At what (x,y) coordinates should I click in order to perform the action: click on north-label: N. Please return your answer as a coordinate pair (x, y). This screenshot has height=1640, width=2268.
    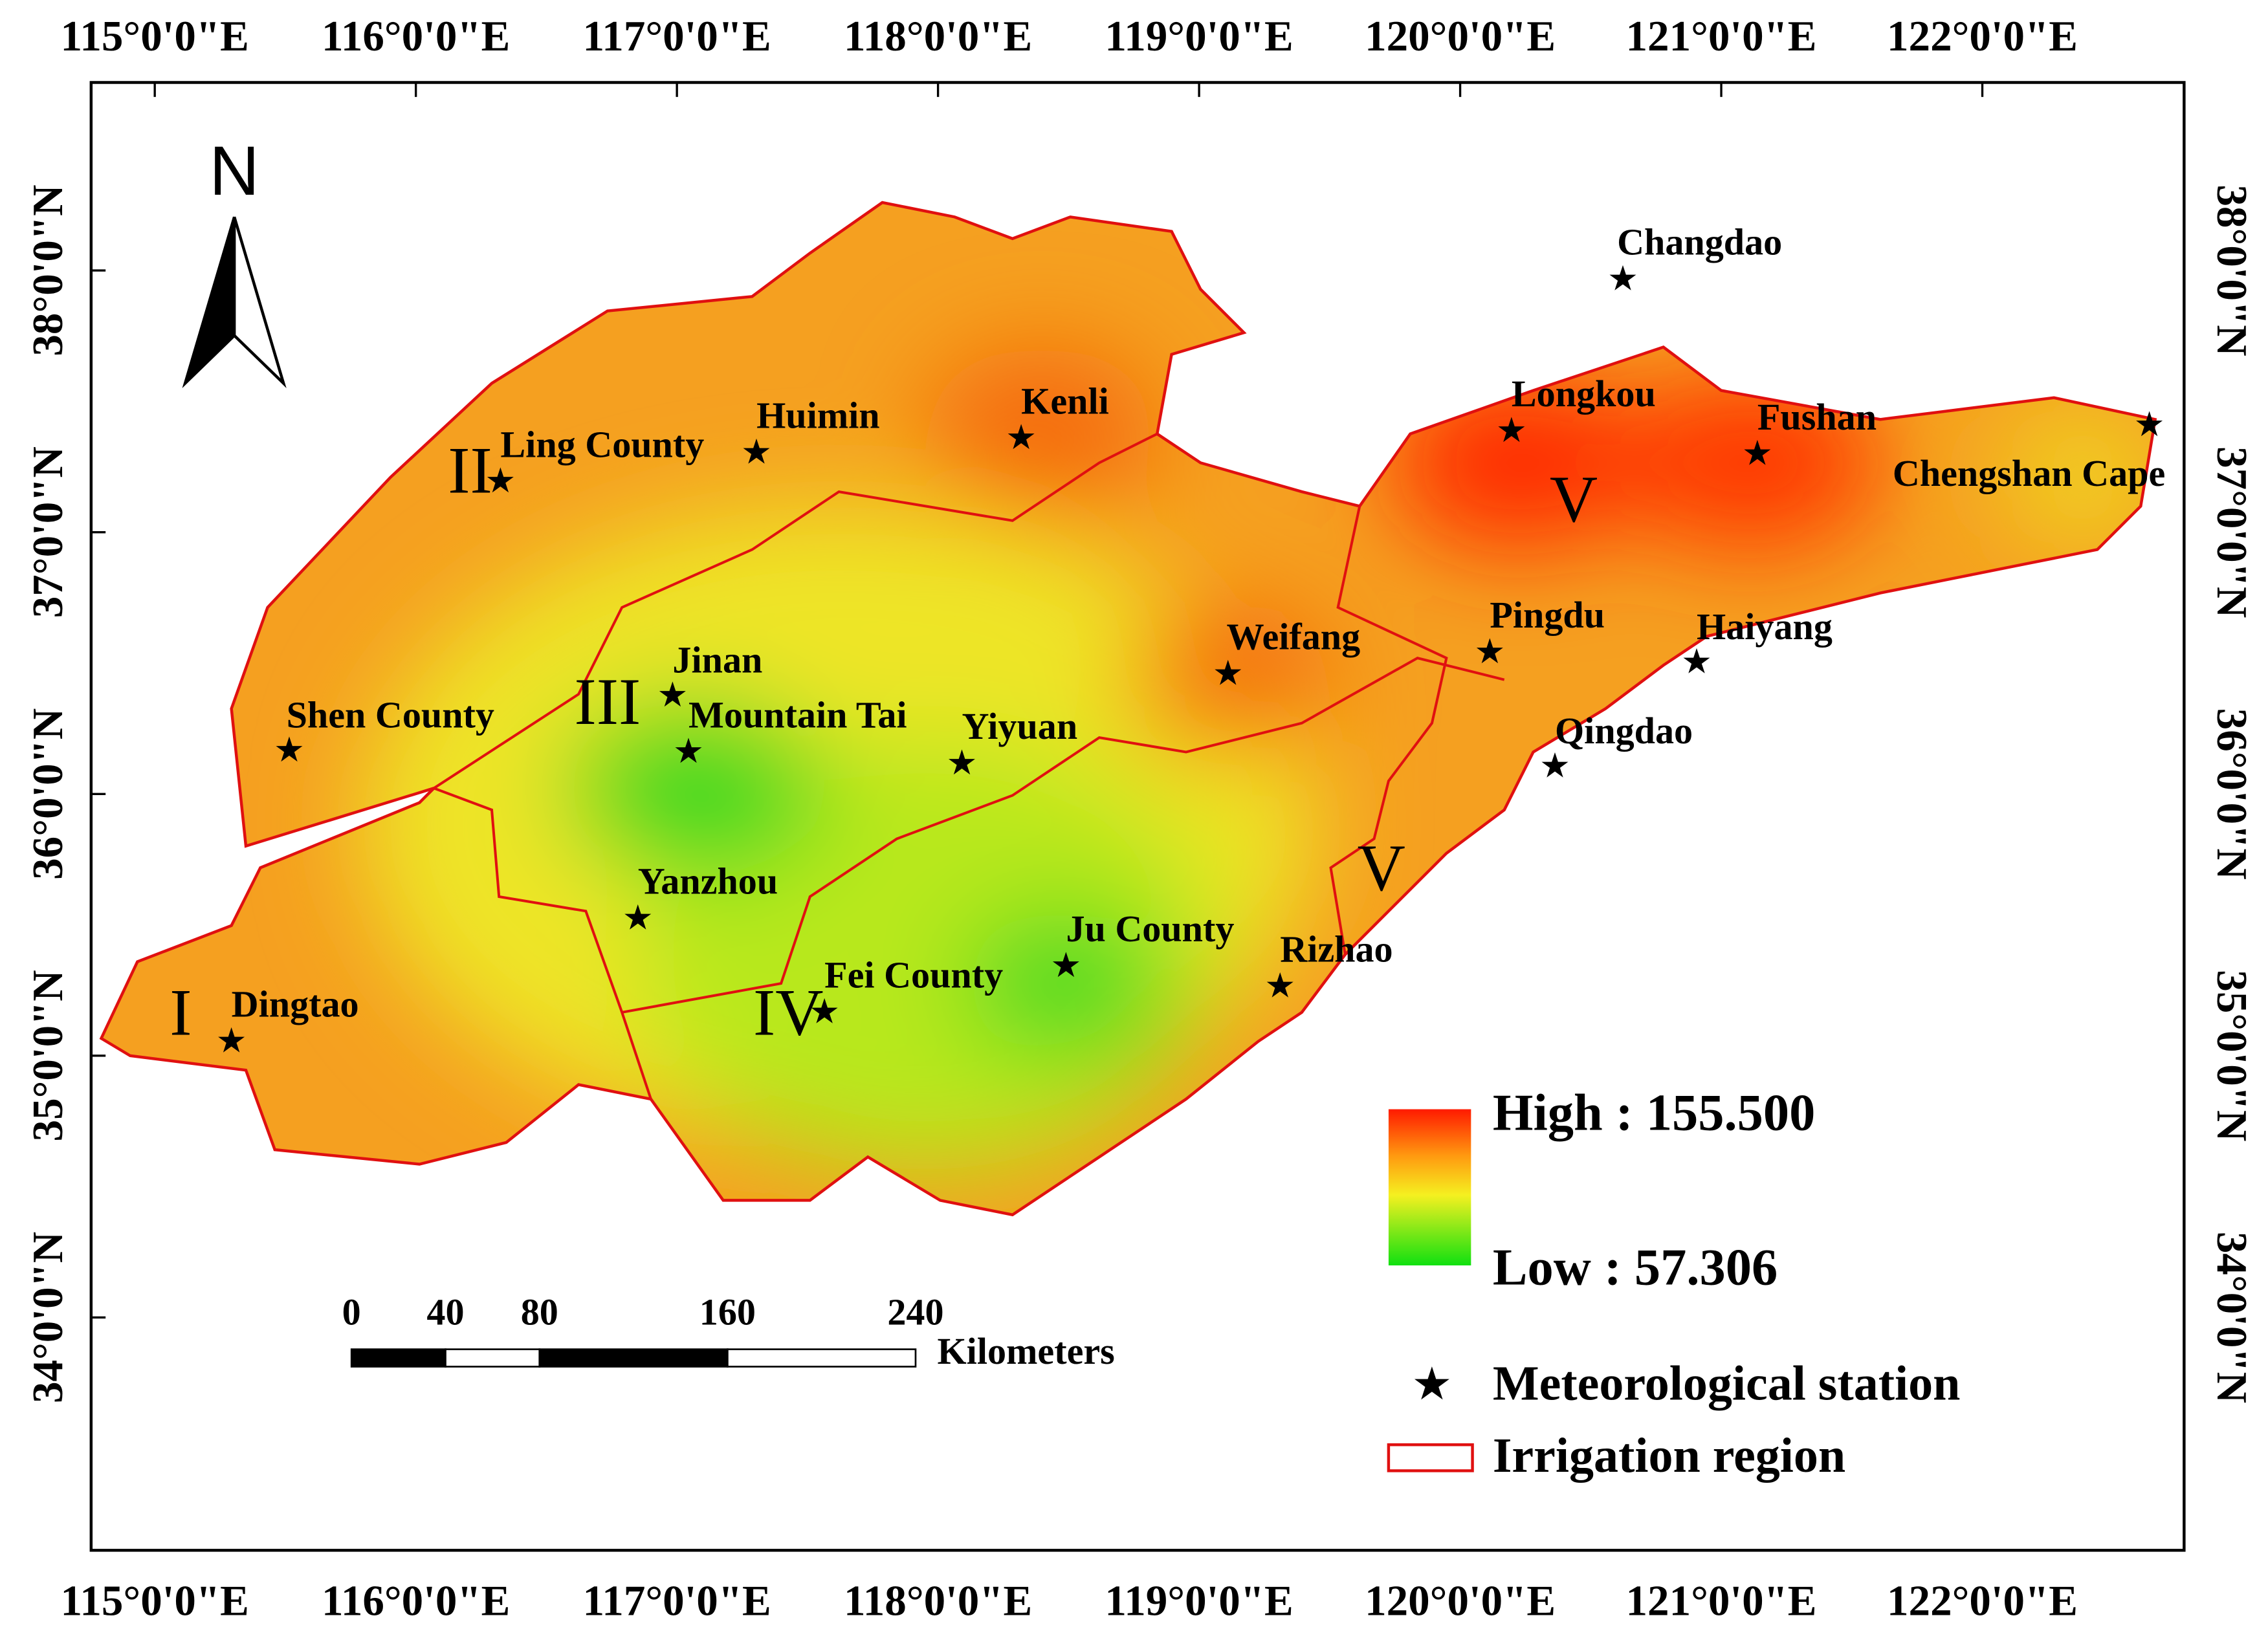
    Looking at the image, I should click on (234, 171).